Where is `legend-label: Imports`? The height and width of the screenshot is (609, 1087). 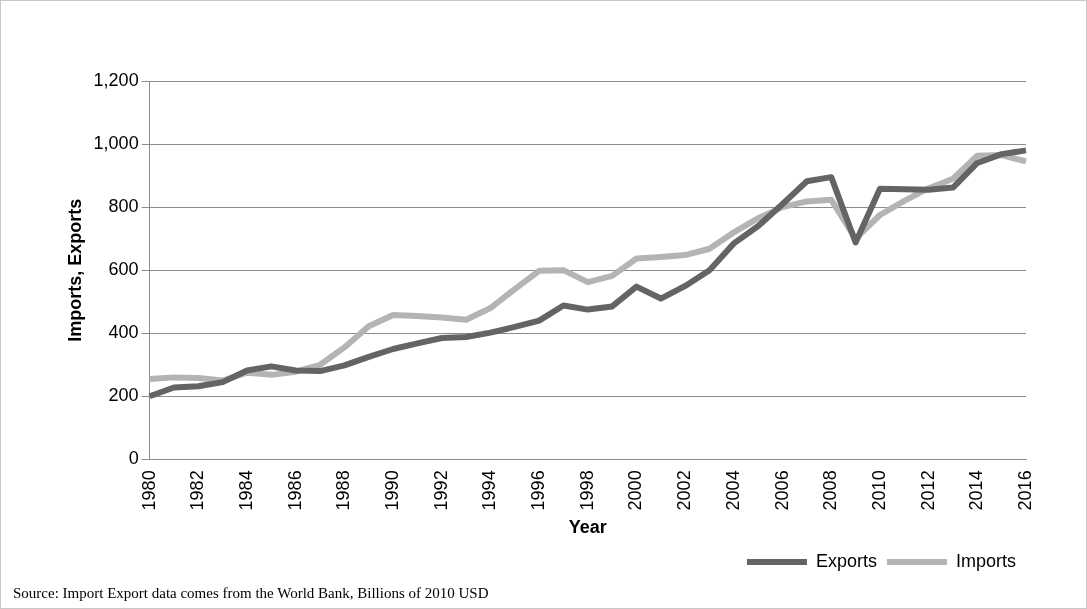 legend-label: Imports is located at coordinates (985, 560).